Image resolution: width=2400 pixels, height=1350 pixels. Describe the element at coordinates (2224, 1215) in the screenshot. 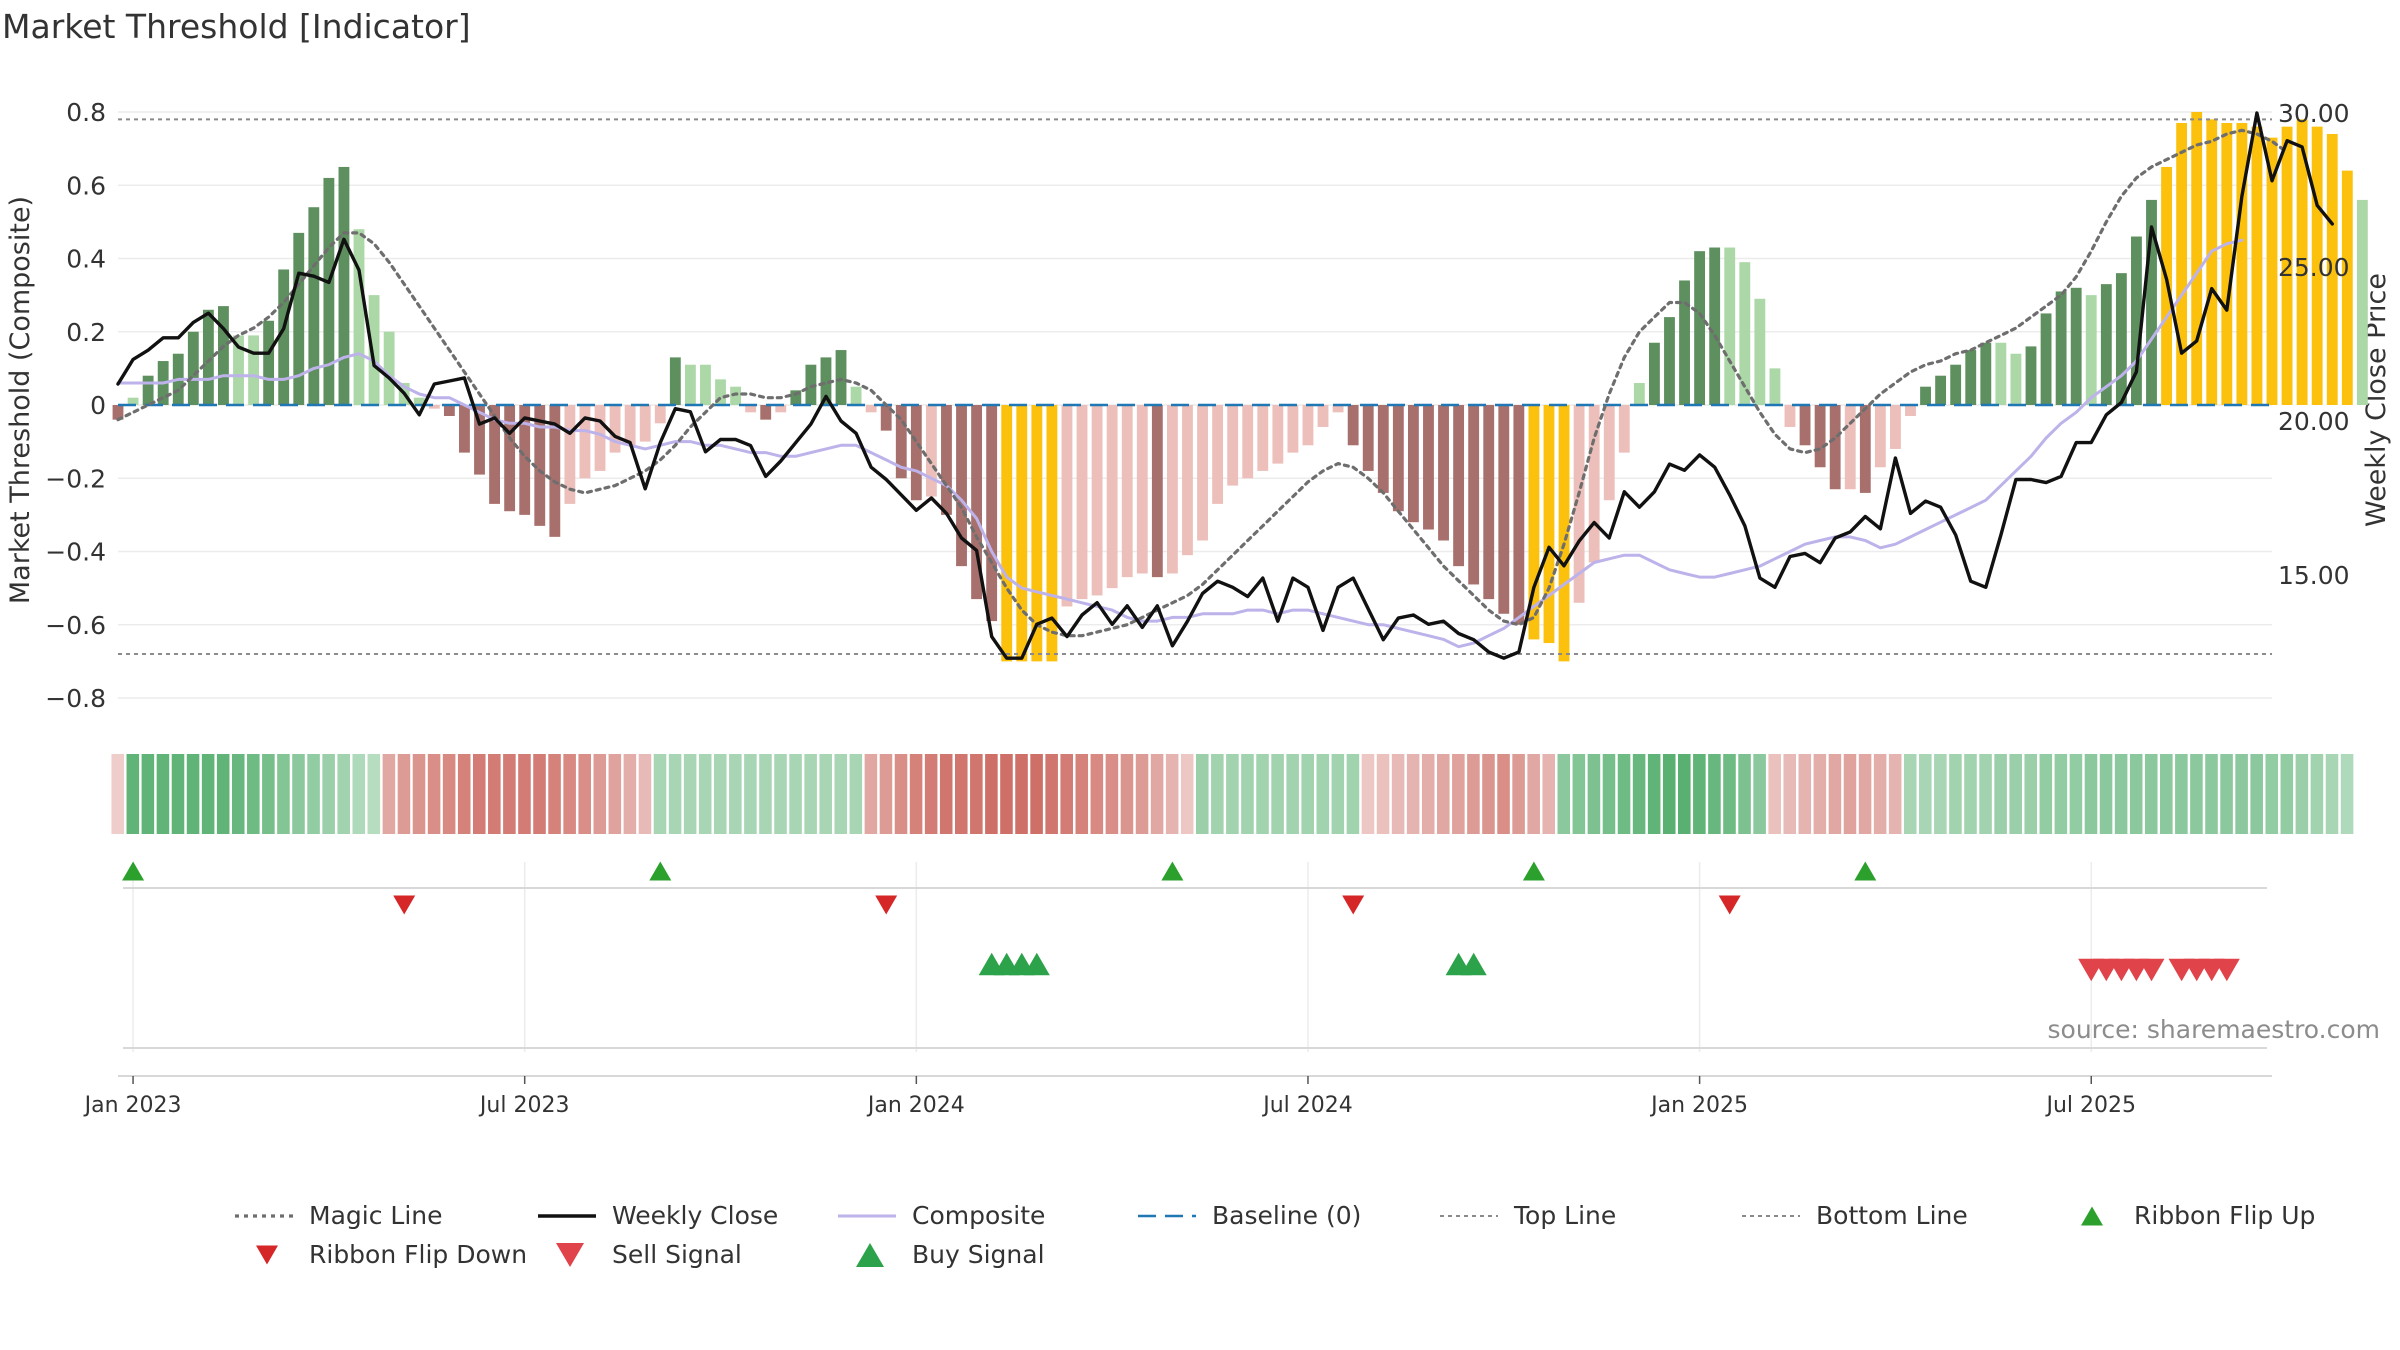

I see `legend-label: Ribbon Flip Up` at that location.